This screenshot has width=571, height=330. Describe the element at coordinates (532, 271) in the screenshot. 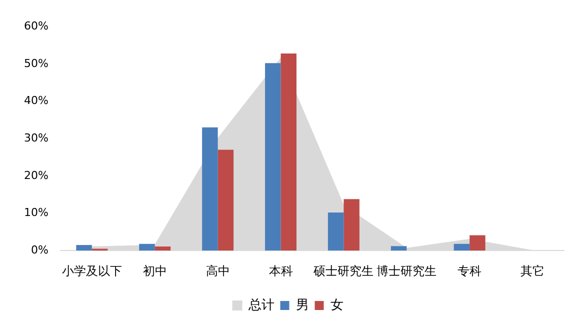

I see `x-tick-label: 其它` at that location.